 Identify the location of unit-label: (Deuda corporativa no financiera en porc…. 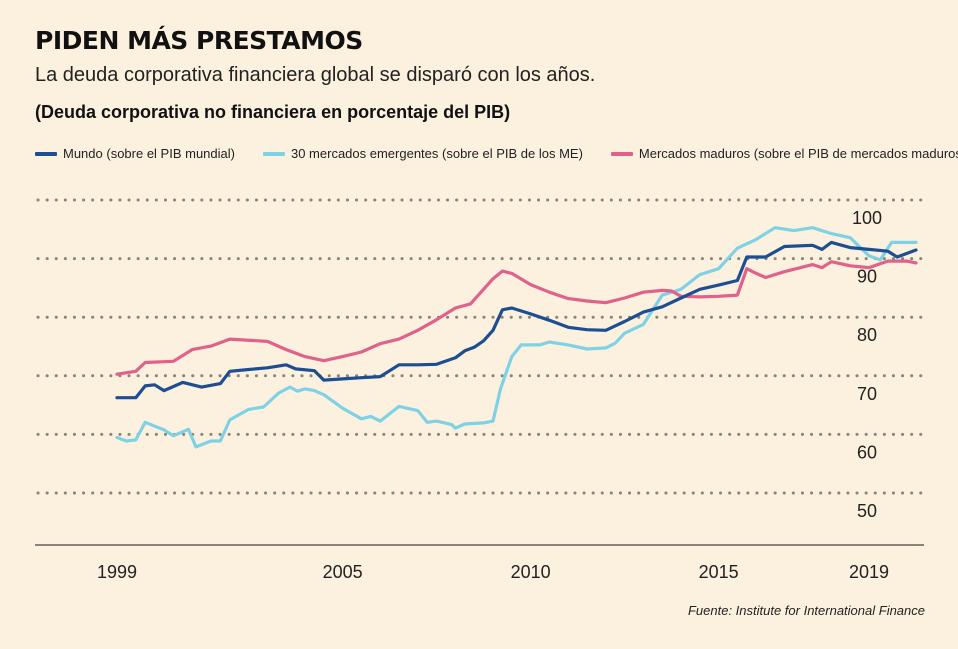
(273, 112).